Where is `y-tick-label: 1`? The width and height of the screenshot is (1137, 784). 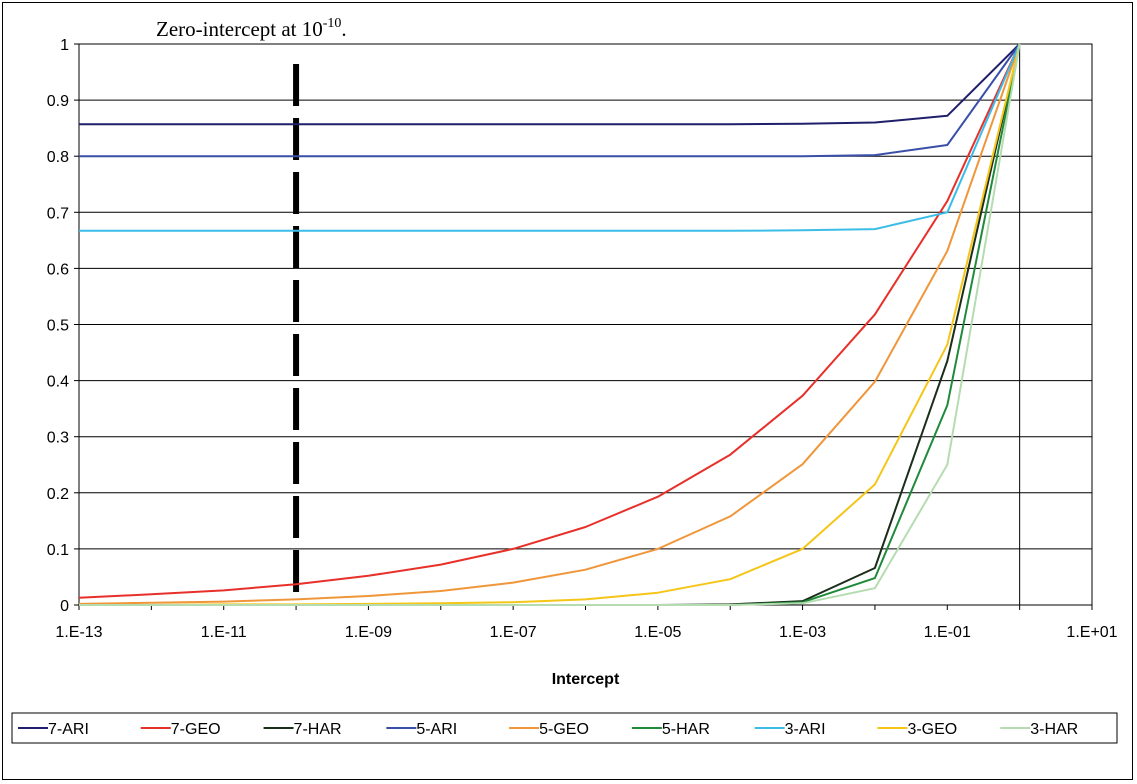
y-tick-label: 1 is located at coordinates (64, 45).